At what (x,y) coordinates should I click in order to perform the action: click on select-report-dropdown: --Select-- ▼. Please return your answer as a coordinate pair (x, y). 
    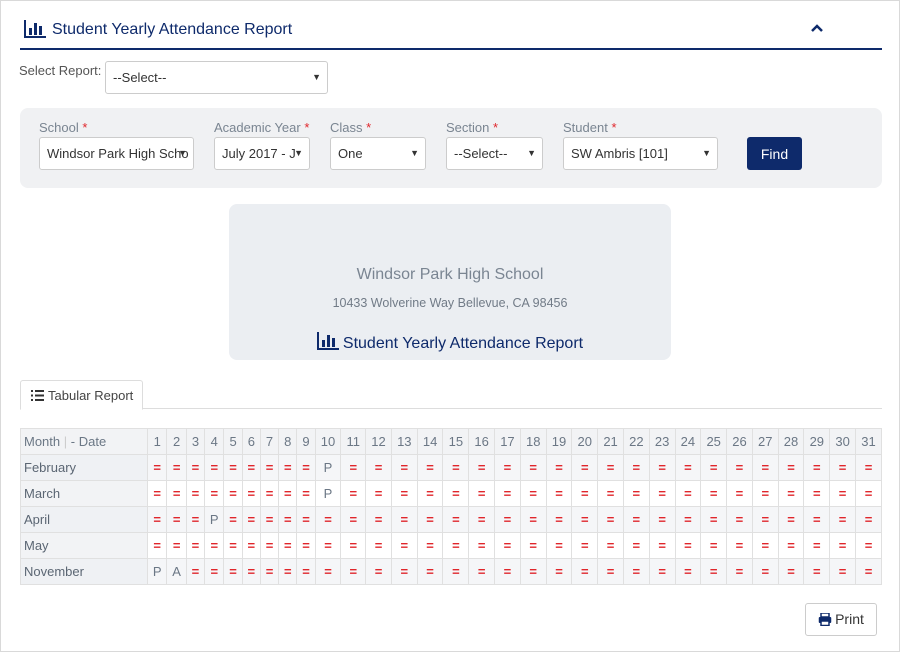
    Looking at the image, I should click on (216, 77).